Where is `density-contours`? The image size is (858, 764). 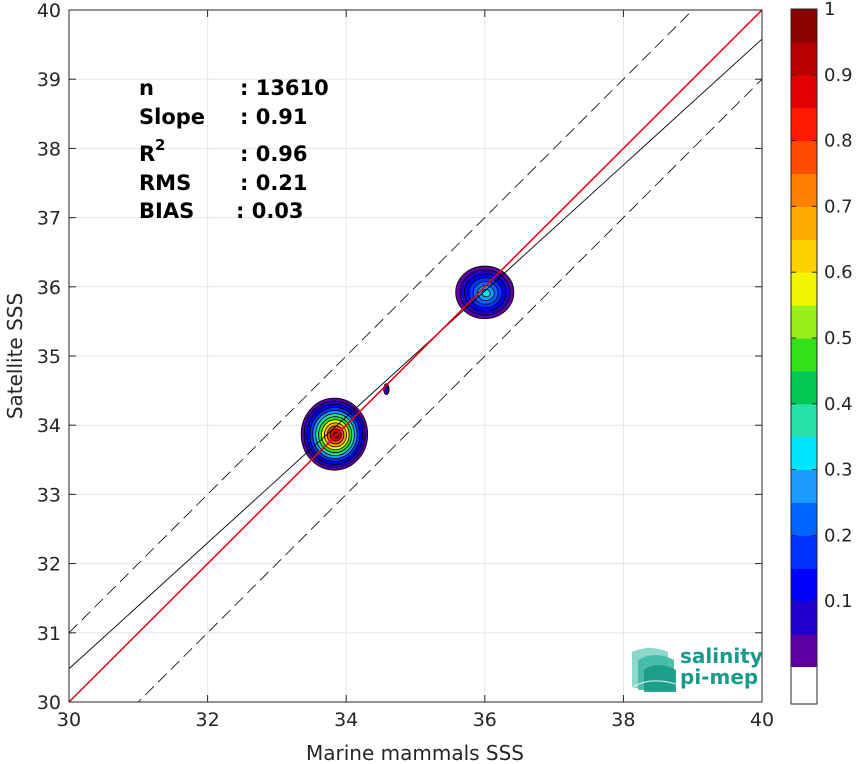 density-contours is located at coordinates (407, 368).